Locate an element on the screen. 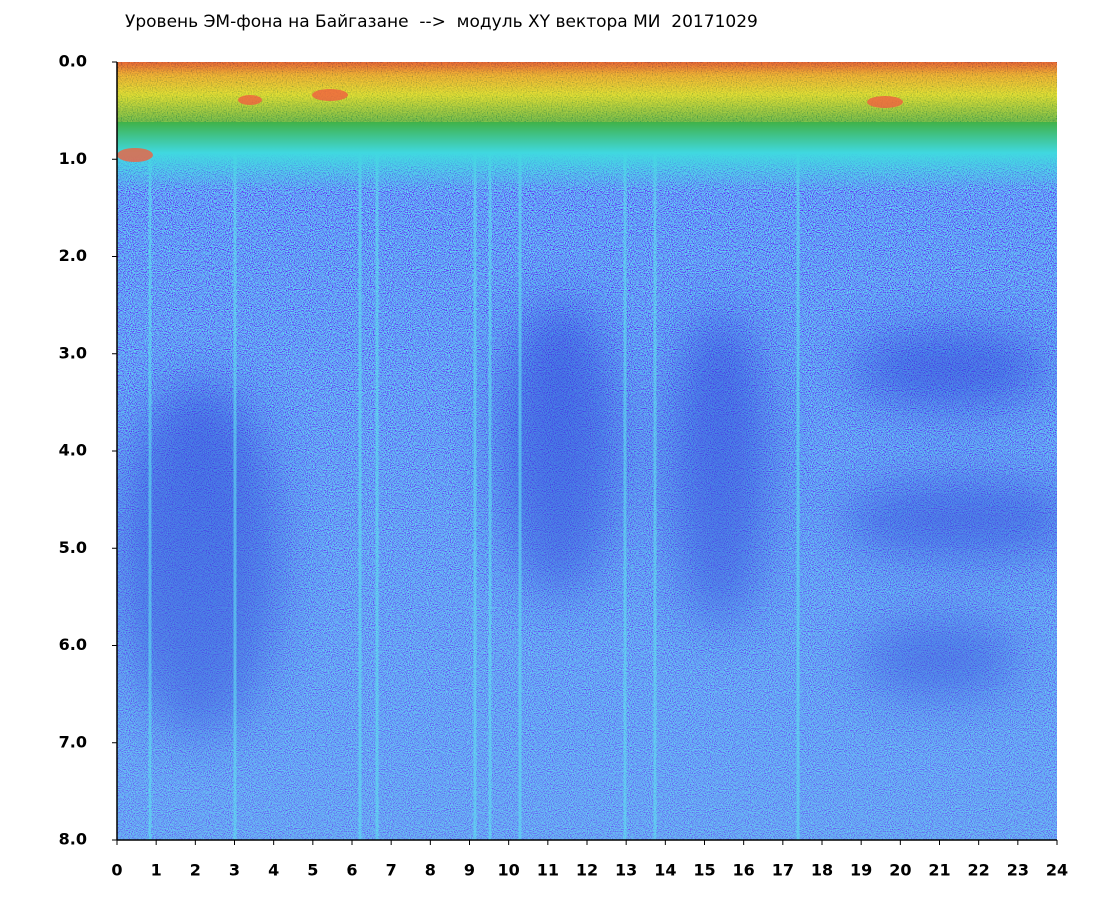 The image size is (1096, 900). y-tick-label: 6.0 is located at coordinates (73, 644).